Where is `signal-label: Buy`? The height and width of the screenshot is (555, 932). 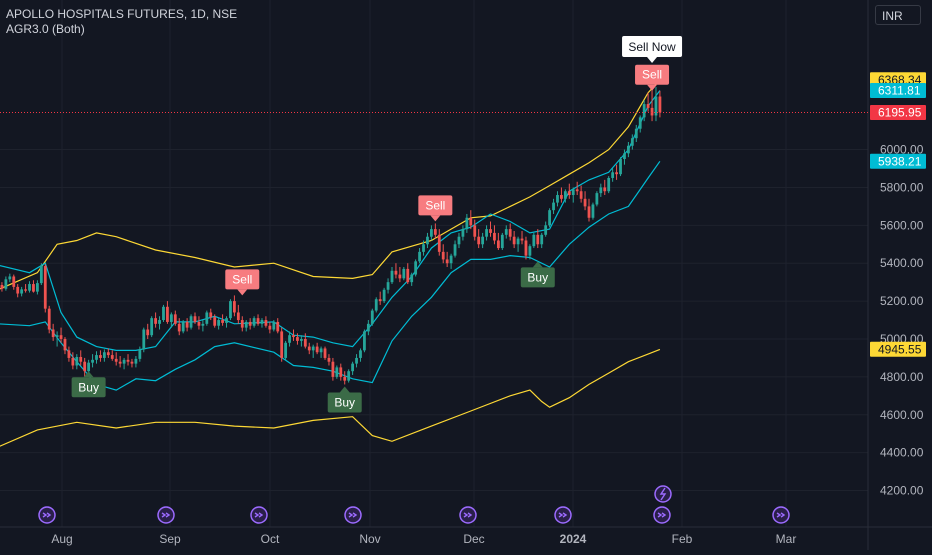
signal-label: Buy is located at coordinates (537, 277).